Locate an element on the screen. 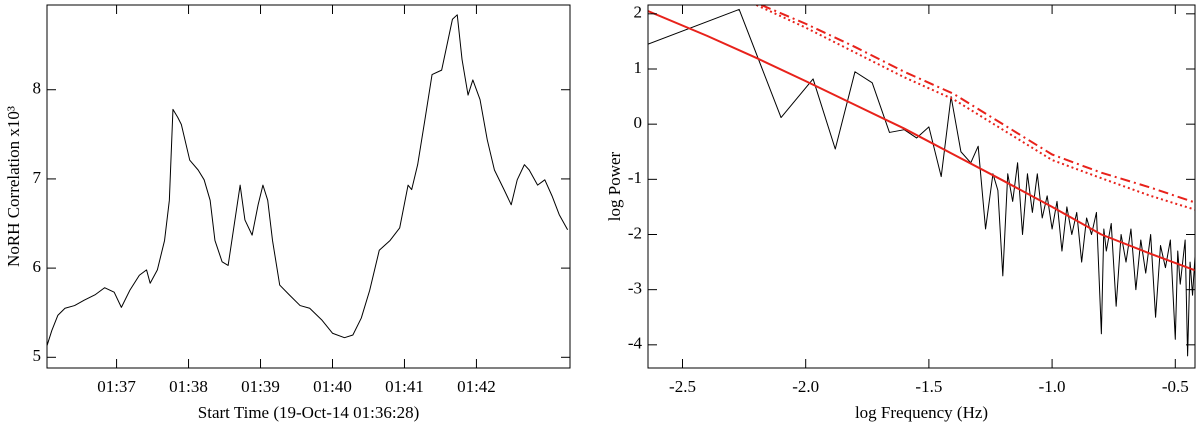 This screenshot has width=1200, height=432. y-tick-label: 1 is located at coordinates (638, 67).